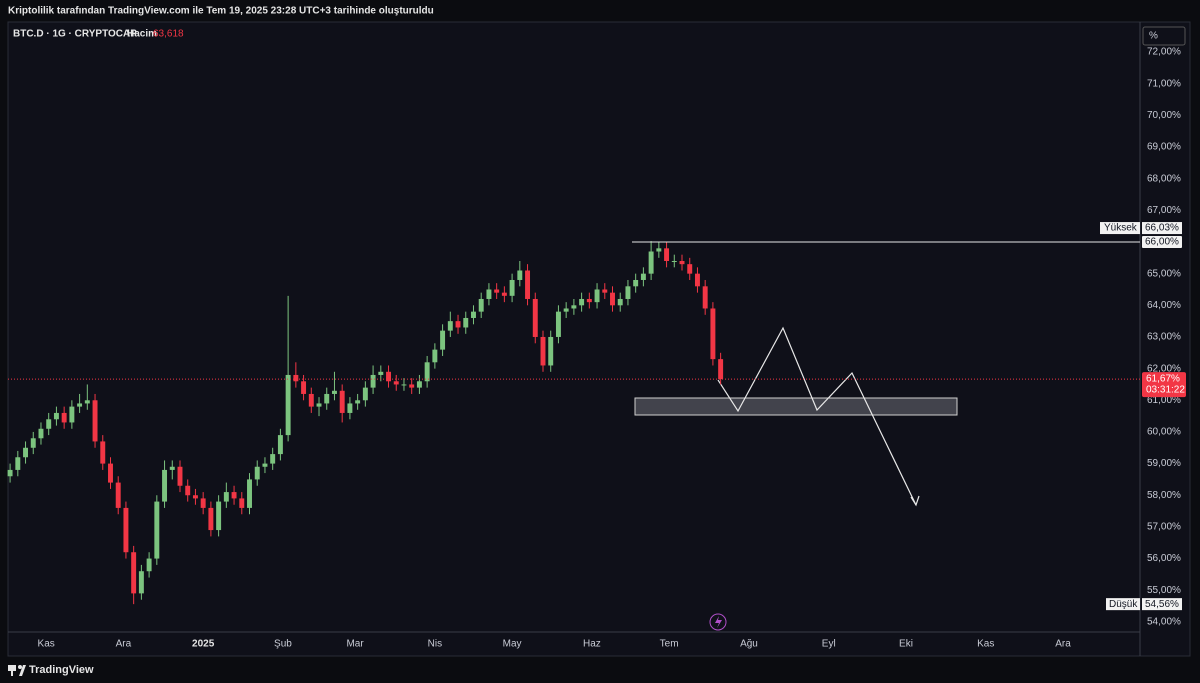 This screenshot has height=683, width=1200. Describe the element at coordinates (915, 501) in the screenshot. I see `projection-arrowhead` at that location.